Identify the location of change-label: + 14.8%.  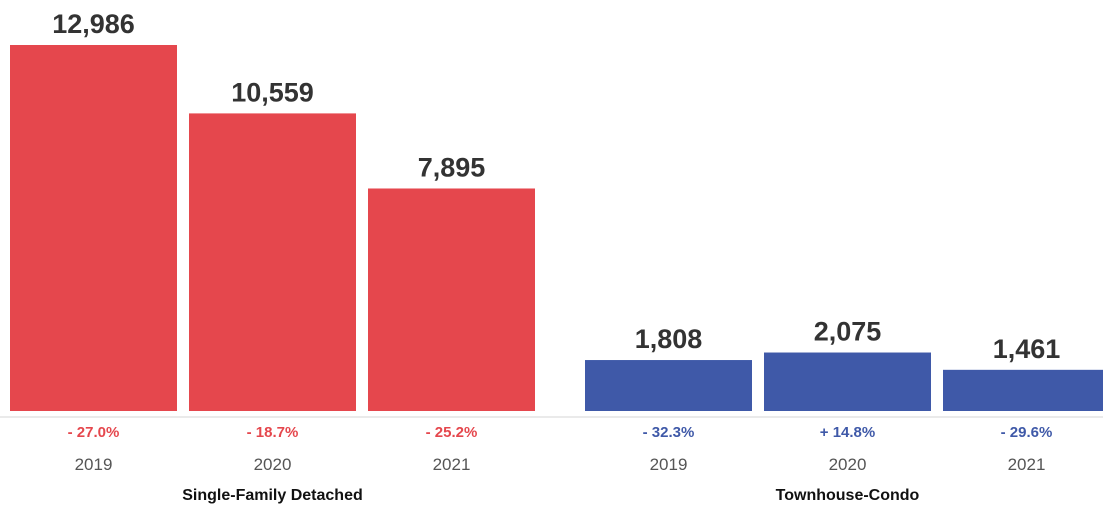
(847, 432).